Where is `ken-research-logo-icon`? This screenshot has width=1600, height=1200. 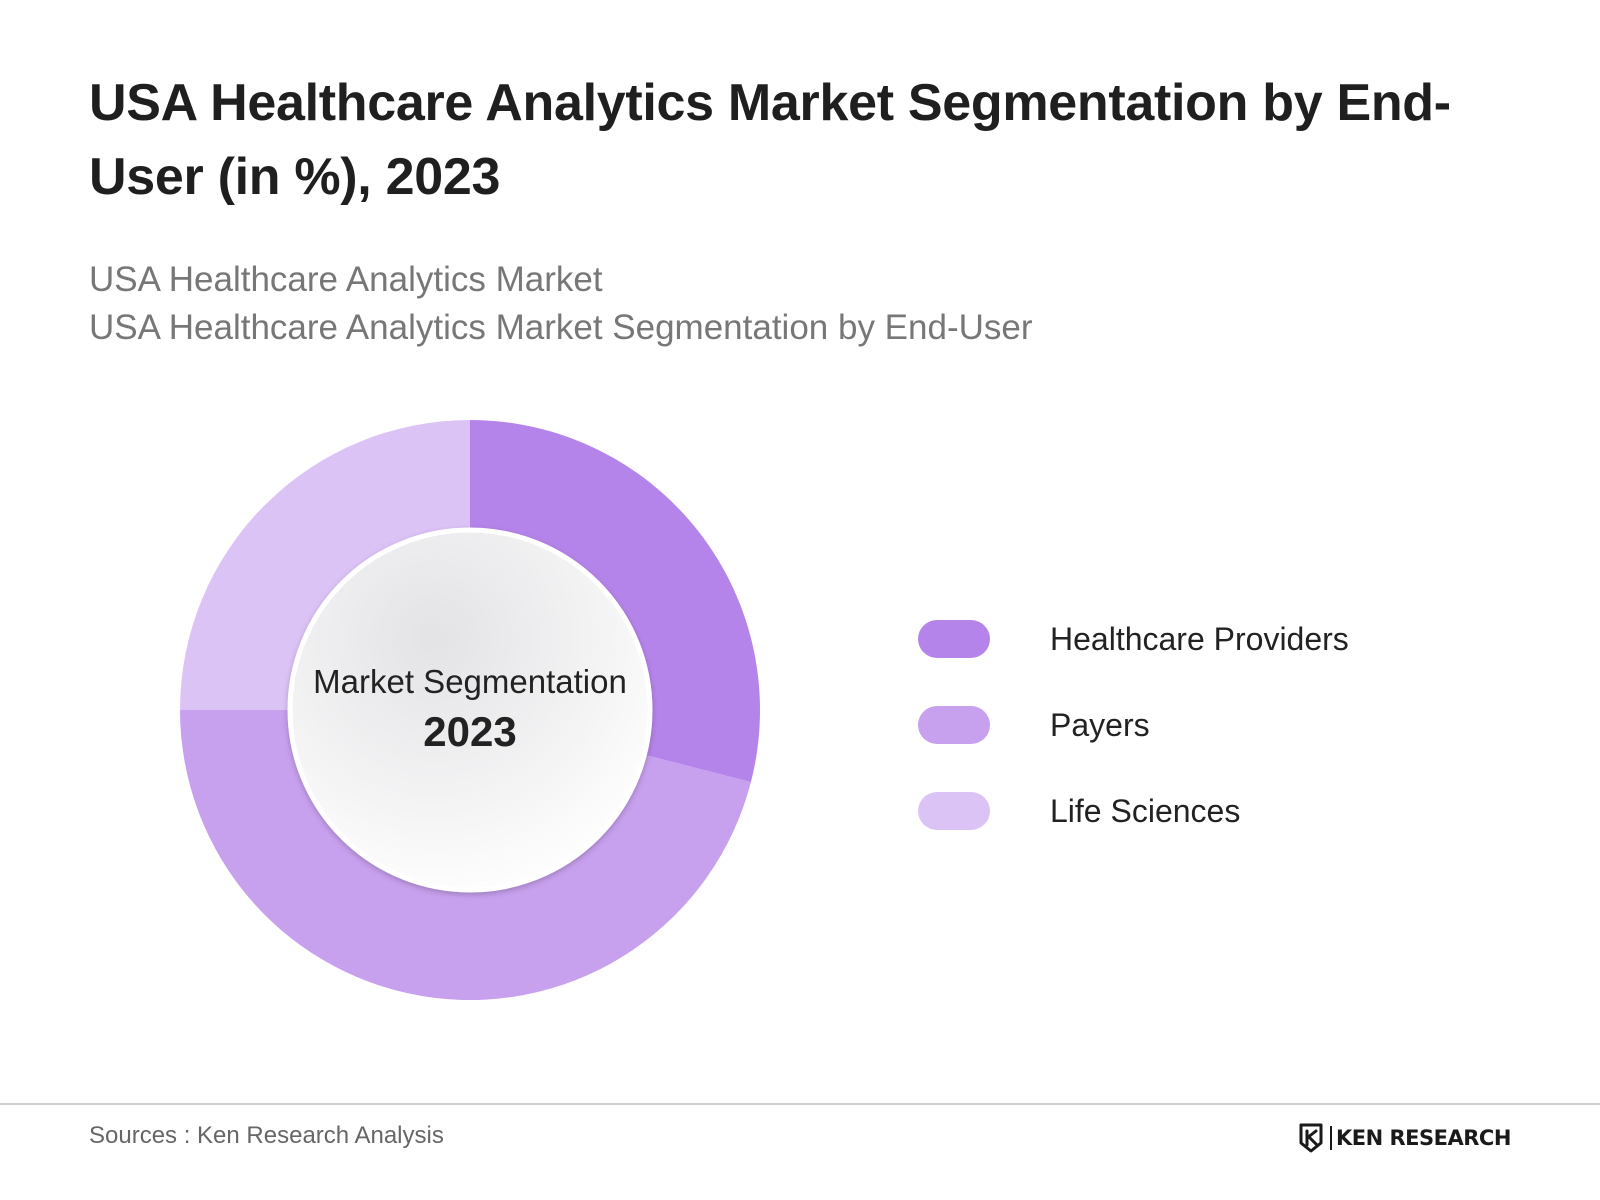 ken-research-logo-icon is located at coordinates (1311, 1138).